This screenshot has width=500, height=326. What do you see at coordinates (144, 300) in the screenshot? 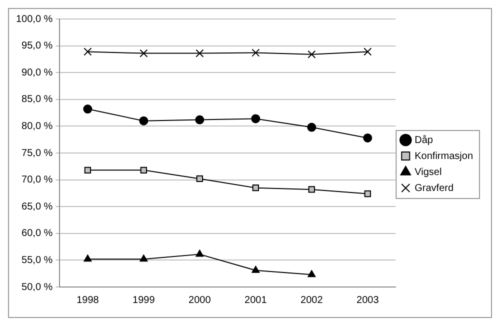
I see `x-tick-label: 1999` at bounding box center [144, 300].